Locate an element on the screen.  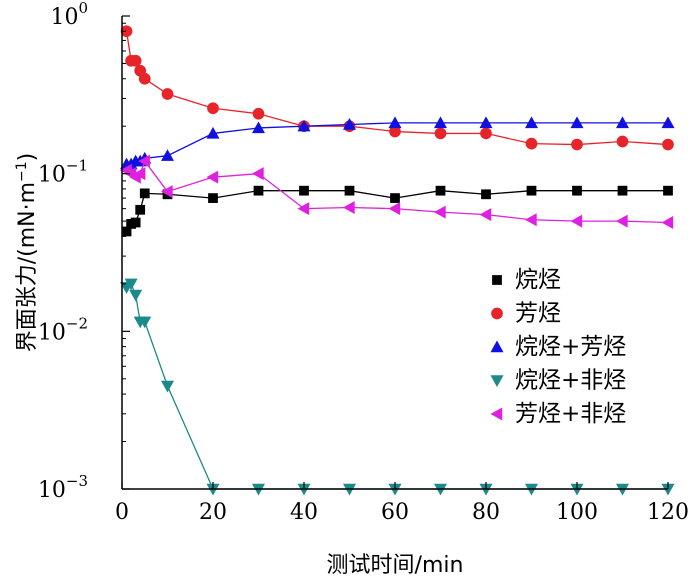
legend-label: 芳烃 is located at coordinates (538, 314).